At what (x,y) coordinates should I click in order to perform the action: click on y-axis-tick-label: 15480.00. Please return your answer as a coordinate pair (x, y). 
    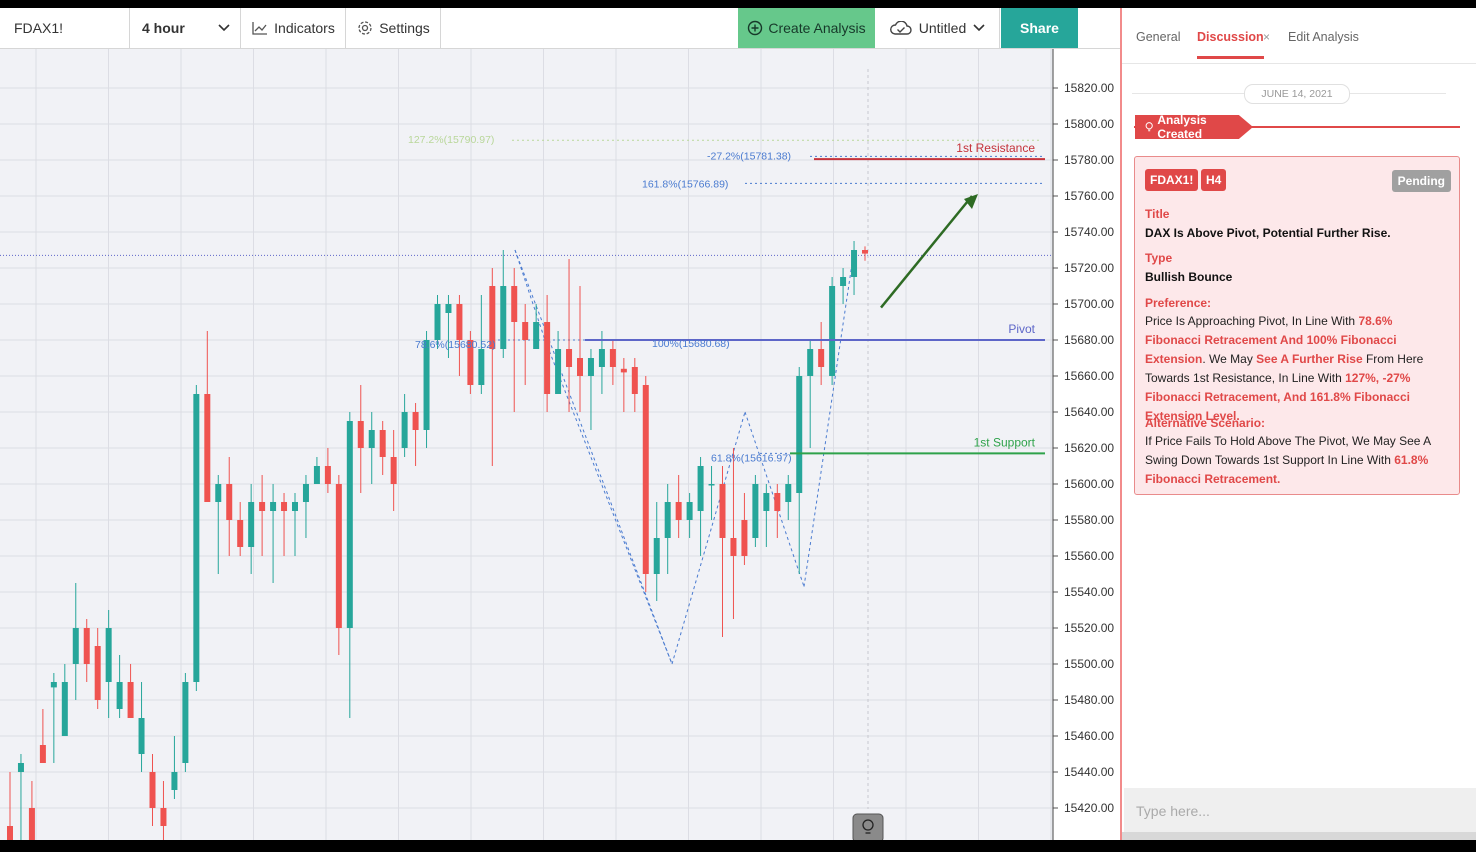
    Looking at the image, I should click on (1089, 700).